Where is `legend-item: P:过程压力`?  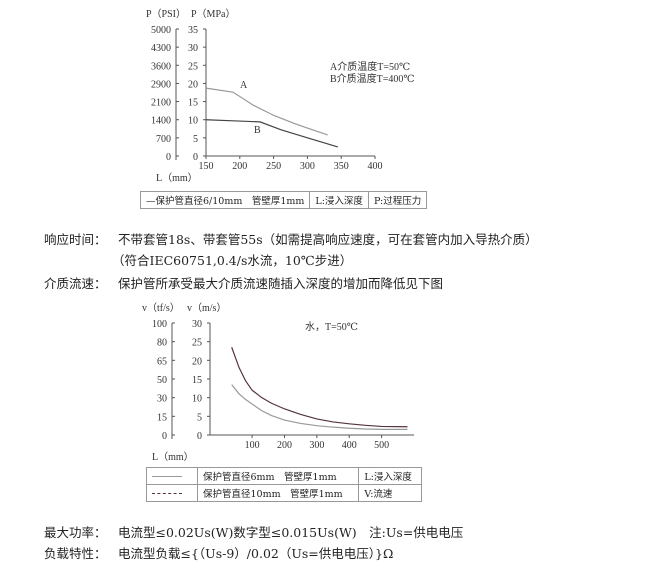
legend-item: P:过程压力 is located at coordinates (397, 200).